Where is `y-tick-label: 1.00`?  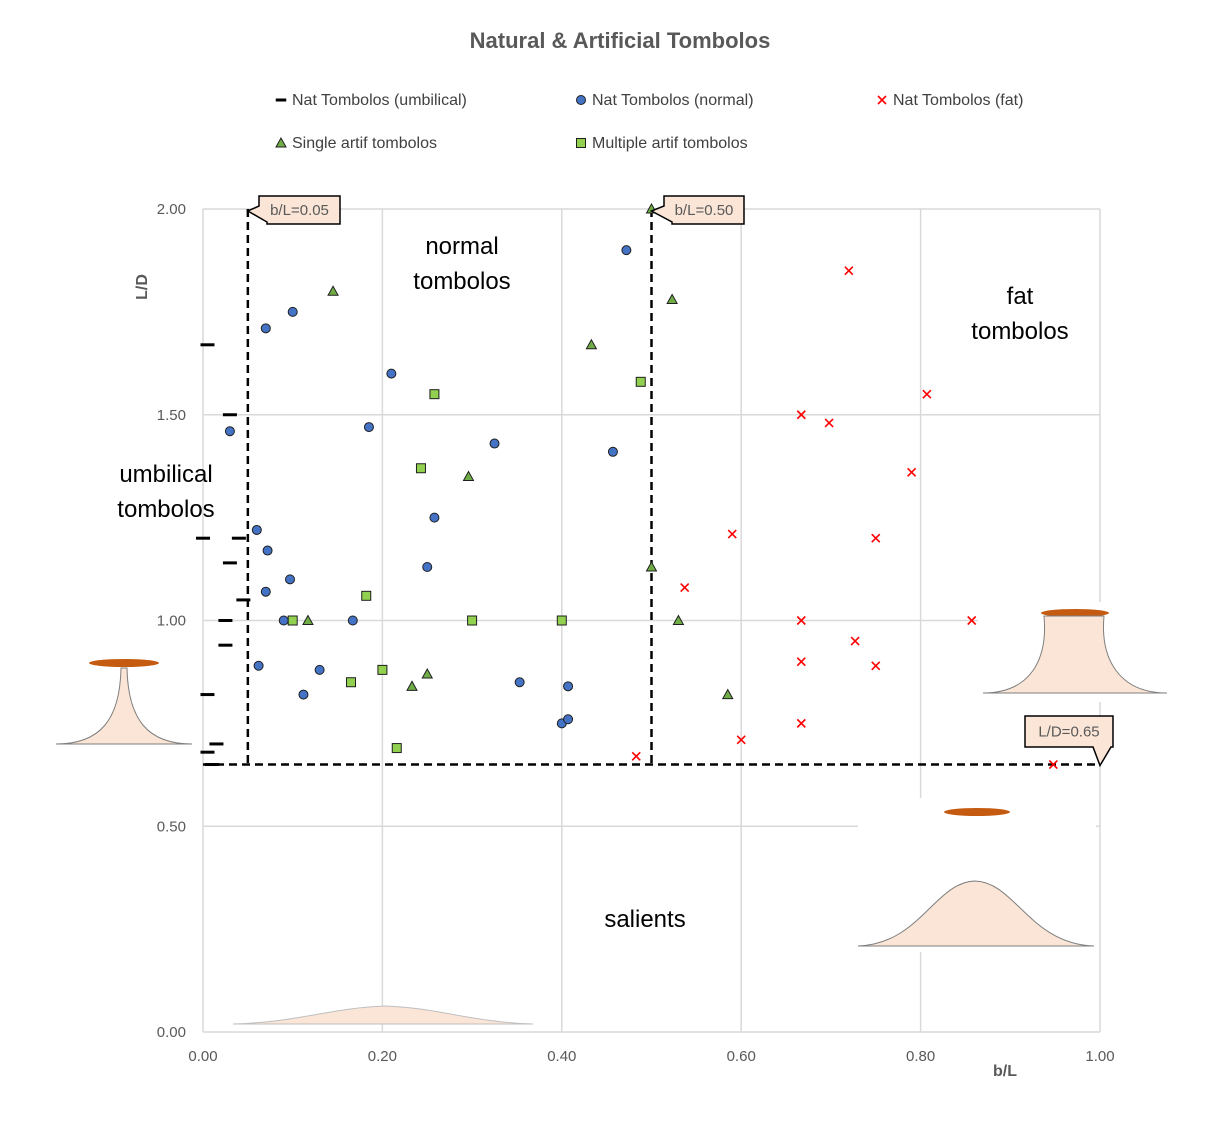
y-tick-label: 1.00 is located at coordinates (171, 621).